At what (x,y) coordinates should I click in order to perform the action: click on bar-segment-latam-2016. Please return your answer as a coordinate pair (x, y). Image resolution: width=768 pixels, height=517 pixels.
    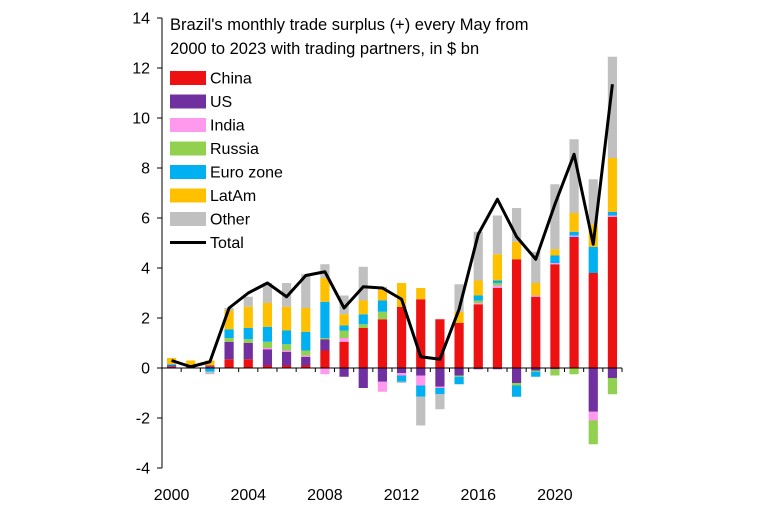
    Looking at the image, I should click on (478, 288).